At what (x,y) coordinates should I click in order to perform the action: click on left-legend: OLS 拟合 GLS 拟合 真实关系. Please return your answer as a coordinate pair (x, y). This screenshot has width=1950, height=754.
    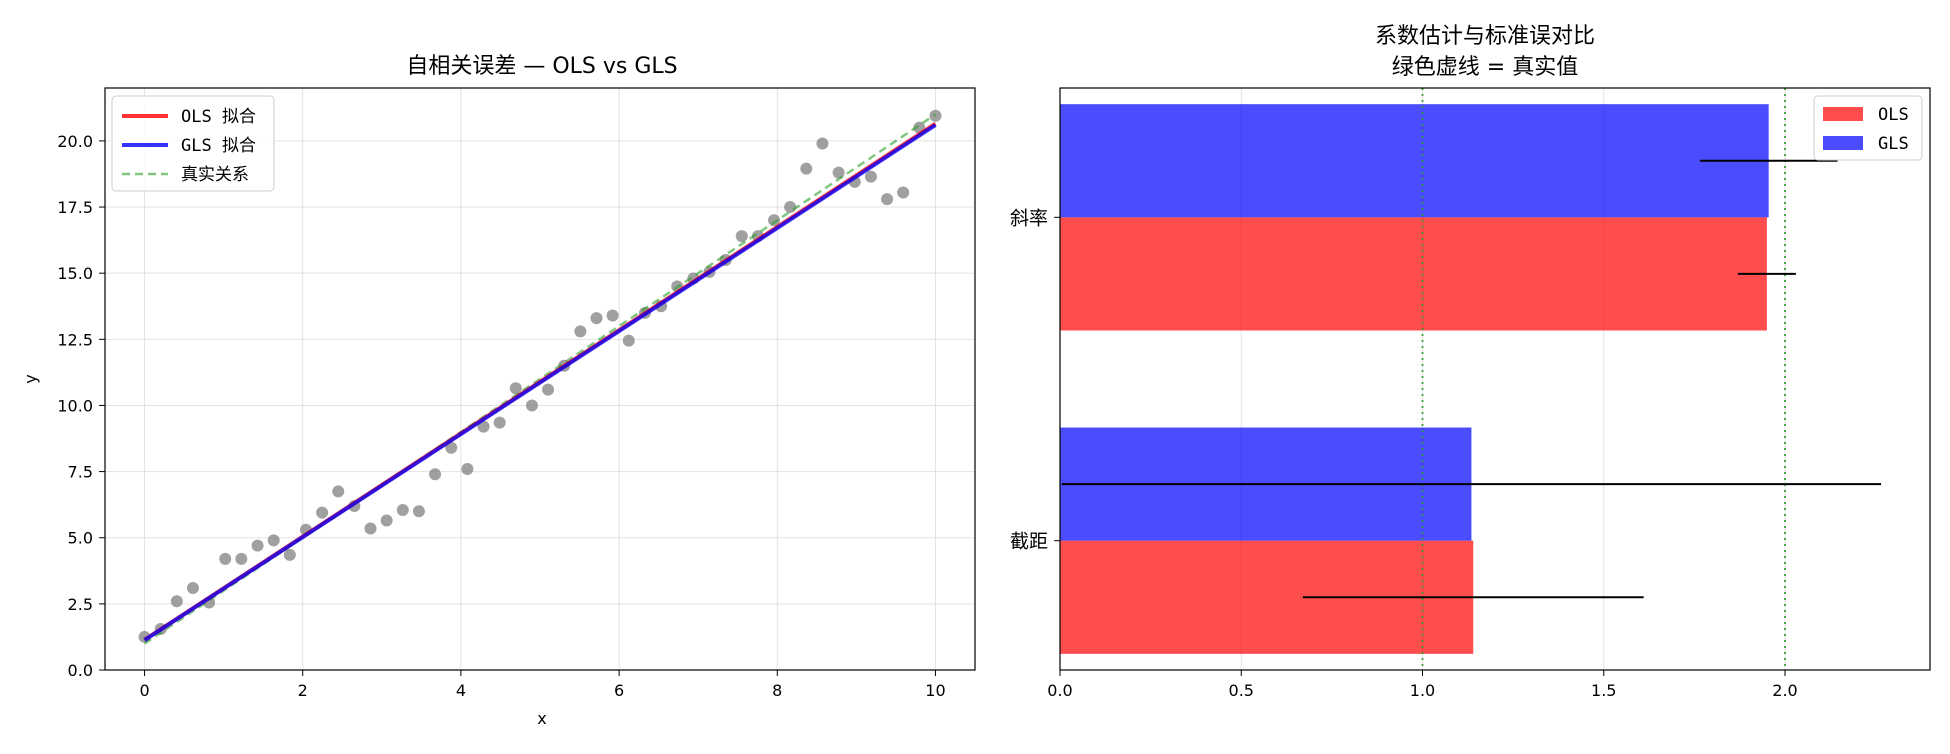
    Looking at the image, I should click on (193, 143).